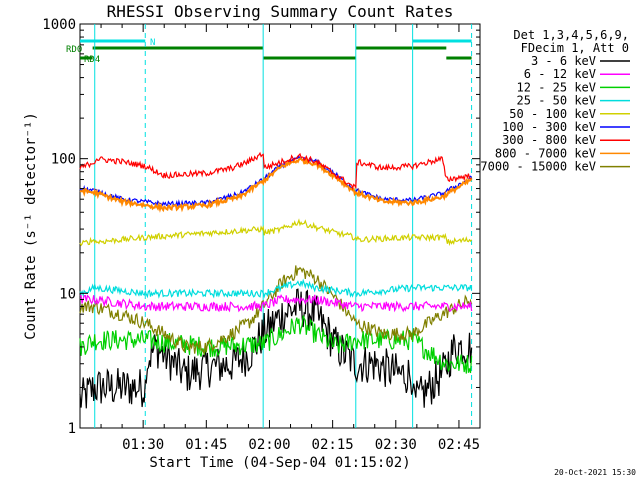 The width and height of the screenshot is (640, 480). Describe the element at coordinates (143, 445) in the screenshot. I see `x-tick-label: 01:30` at that location.